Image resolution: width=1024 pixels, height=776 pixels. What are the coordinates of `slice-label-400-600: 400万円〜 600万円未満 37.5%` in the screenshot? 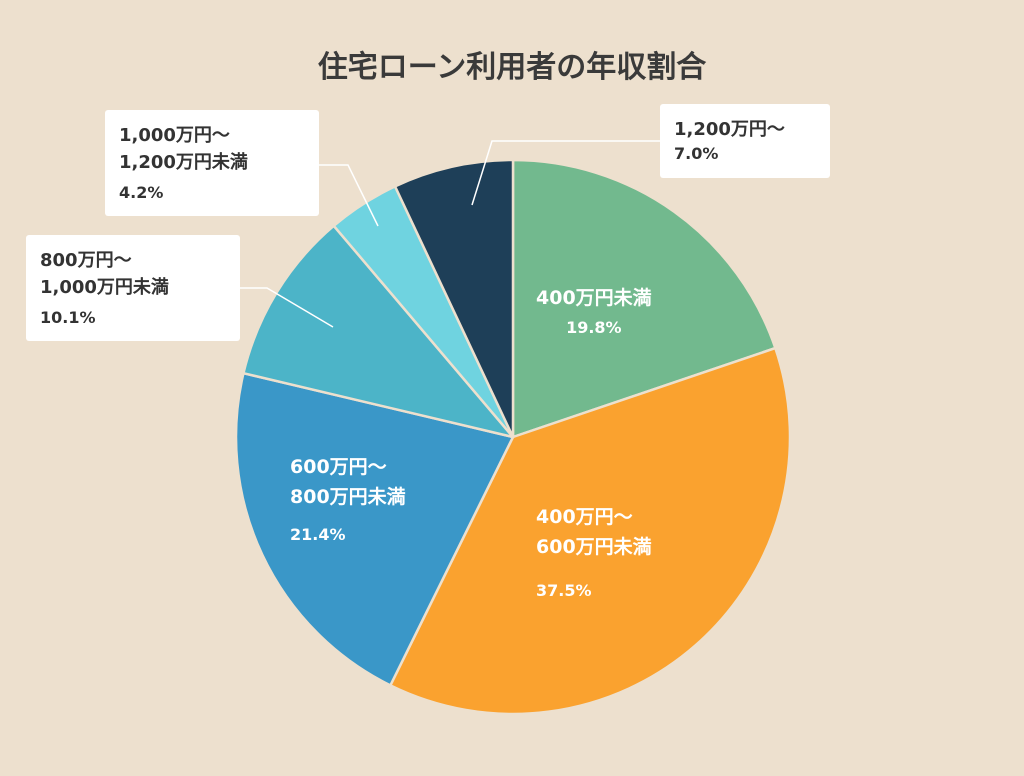 It's located at (594, 552).